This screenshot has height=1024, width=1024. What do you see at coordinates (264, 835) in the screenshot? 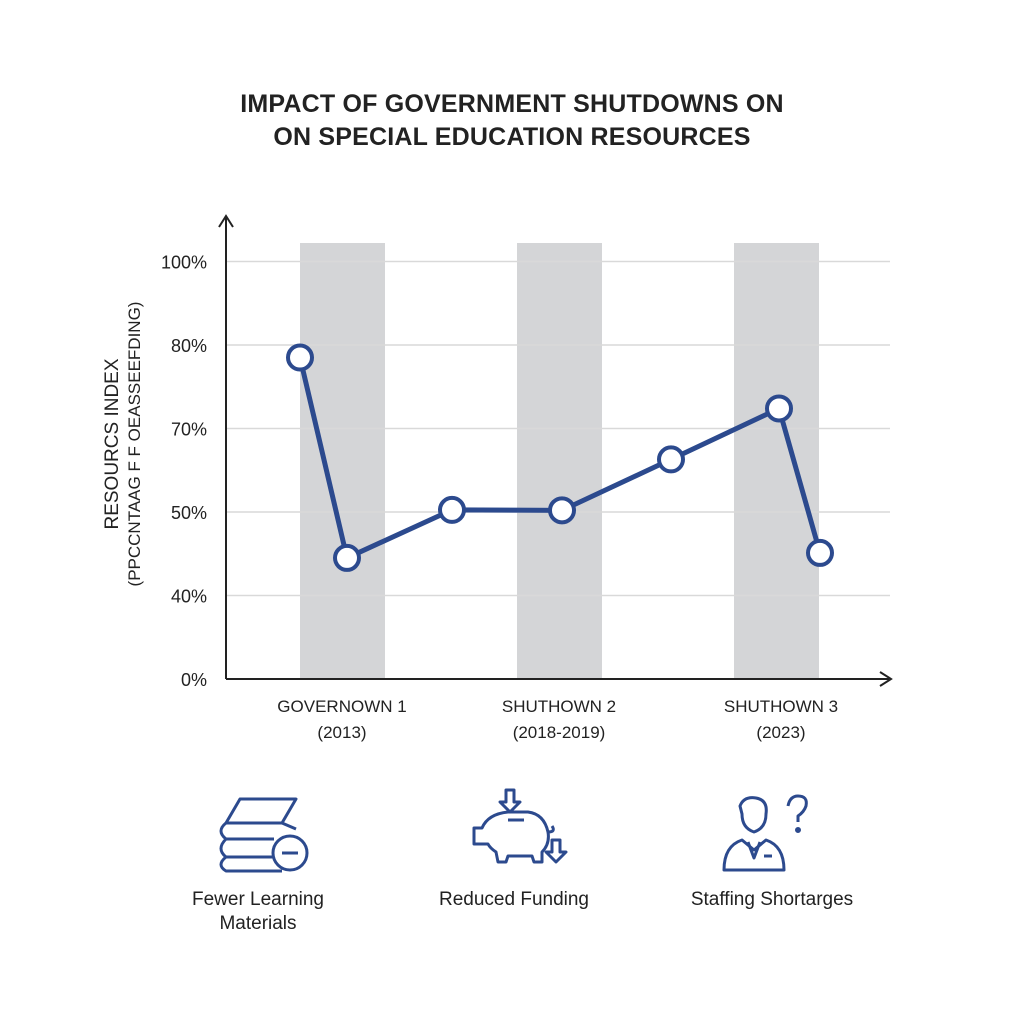
I see `books-minus-icon` at bounding box center [264, 835].